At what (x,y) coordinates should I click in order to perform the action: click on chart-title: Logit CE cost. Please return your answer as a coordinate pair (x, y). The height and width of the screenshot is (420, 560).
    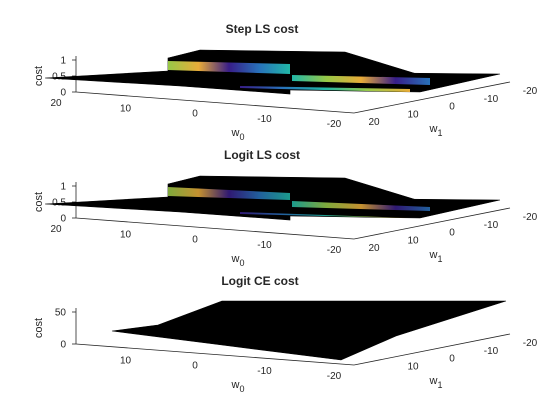
    Looking at the image, I should click on (259, 281).